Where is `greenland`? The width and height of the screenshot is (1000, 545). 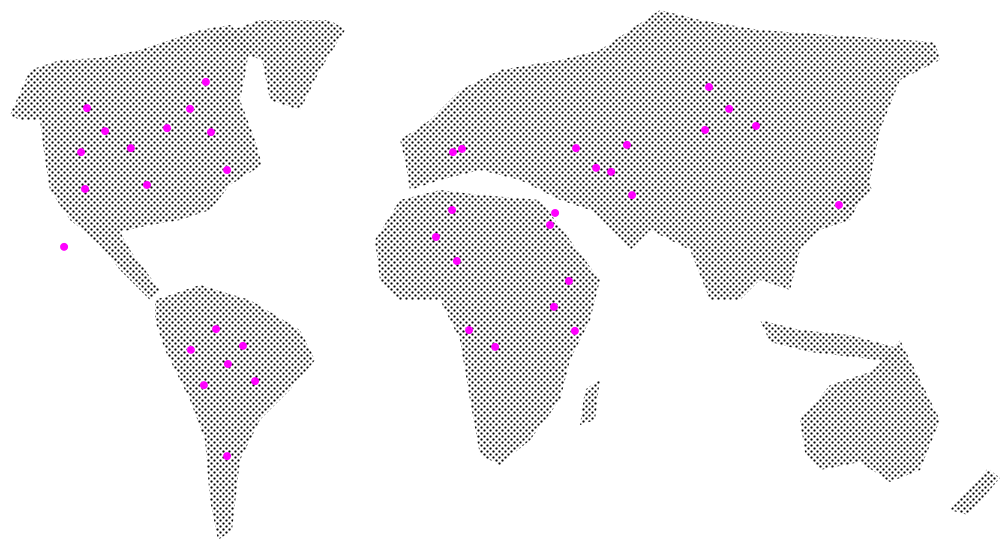
greenland is located at coordinates (275, 65).